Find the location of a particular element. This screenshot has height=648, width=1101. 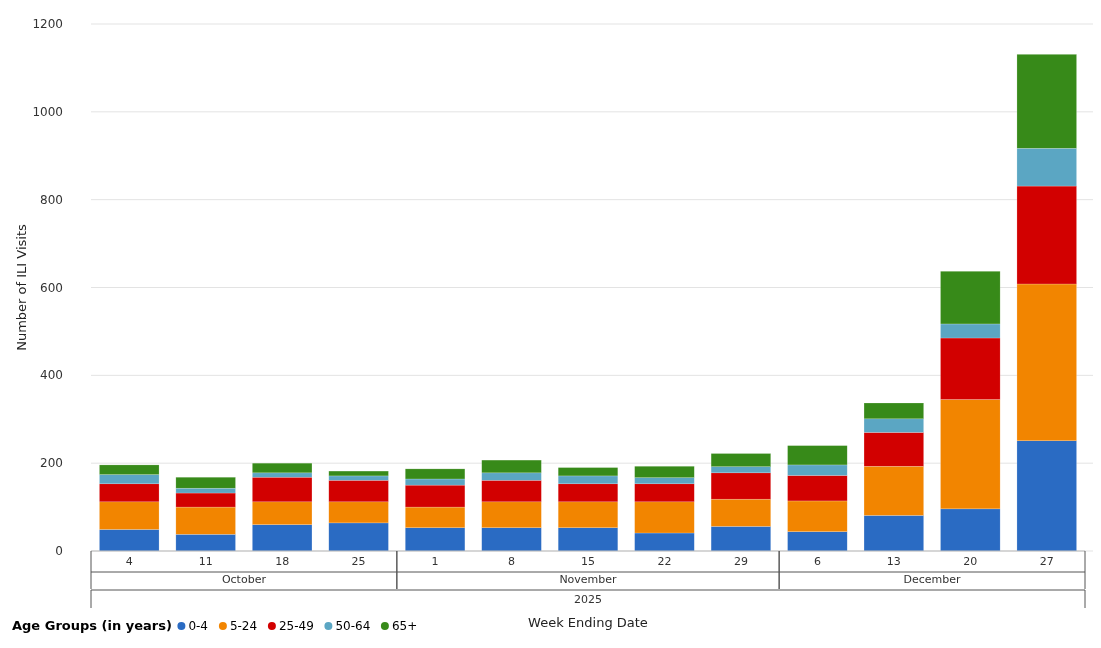

y-tick-label: 1200 is located at coordinates (47, 24).